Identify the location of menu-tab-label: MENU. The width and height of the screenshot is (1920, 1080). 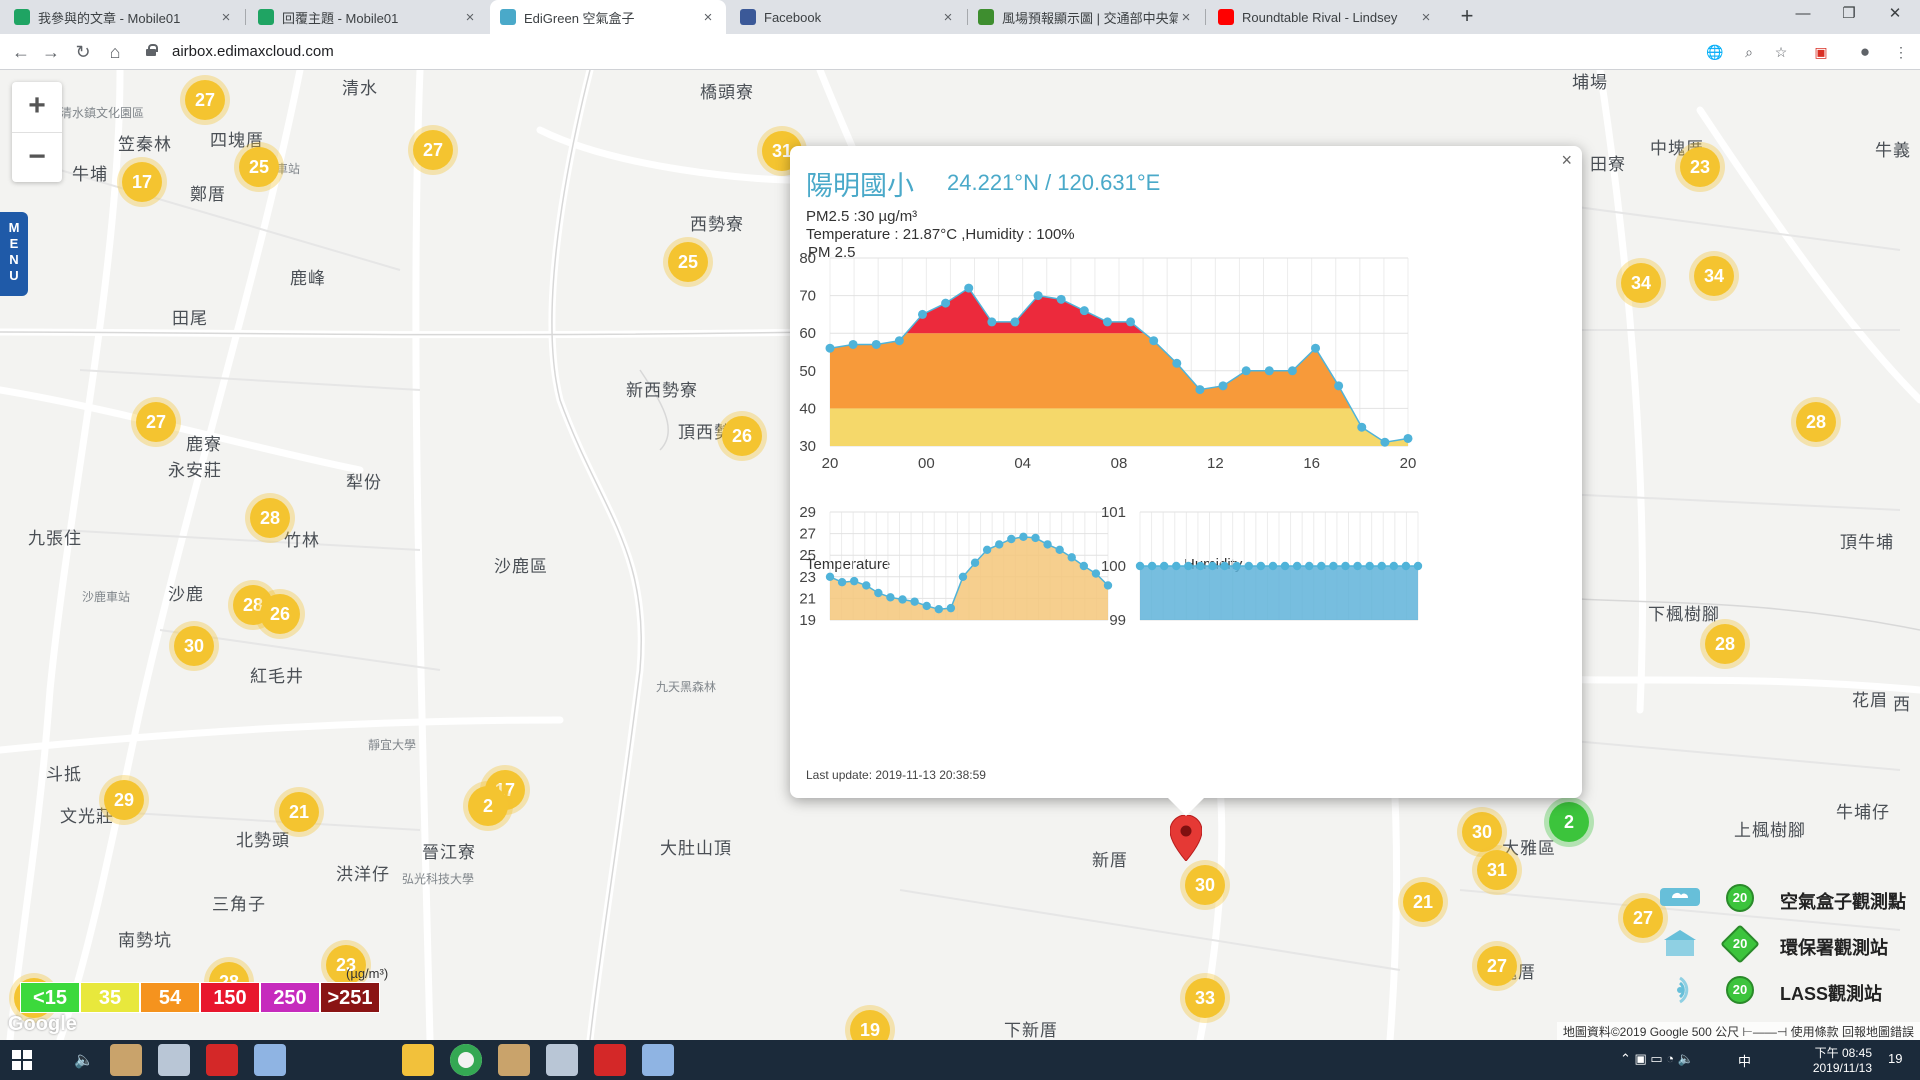
(14, 251).